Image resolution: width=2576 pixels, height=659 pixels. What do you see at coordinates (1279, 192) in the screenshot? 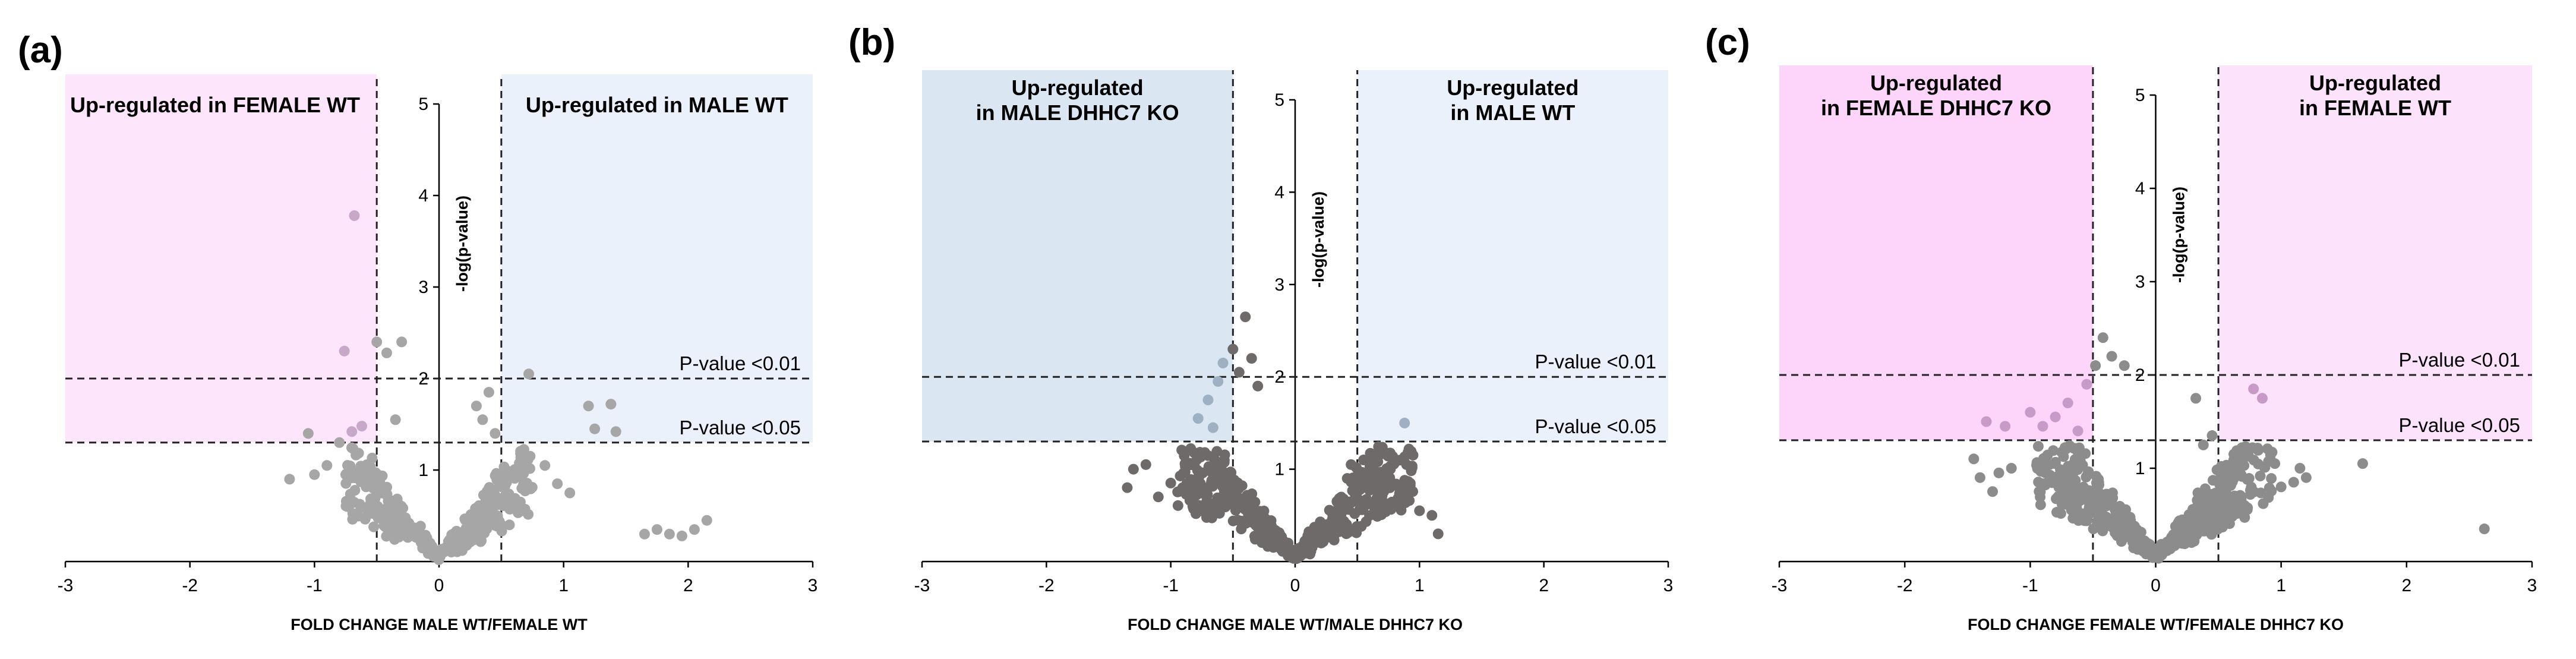
I see `y-tick-label: 4` at bounding box center [1279, 192].